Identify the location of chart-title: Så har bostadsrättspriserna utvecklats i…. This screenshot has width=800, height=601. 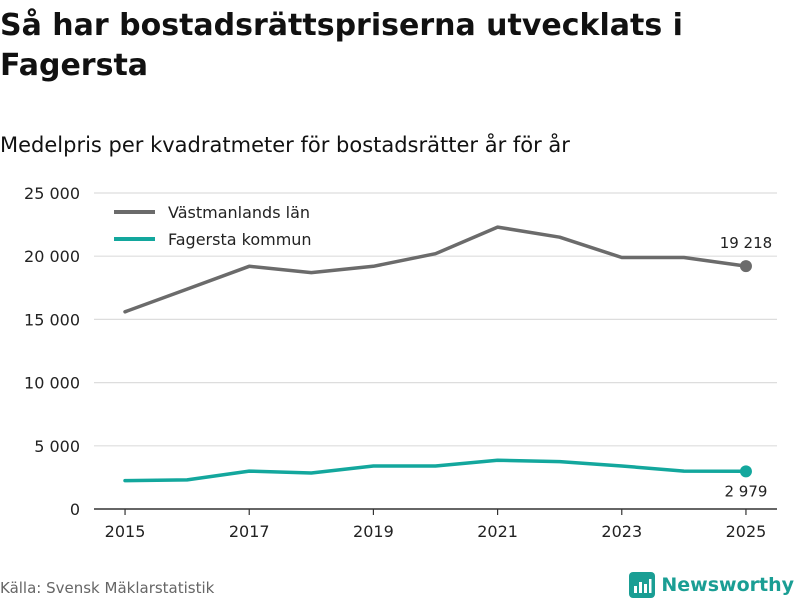
(341, 45).